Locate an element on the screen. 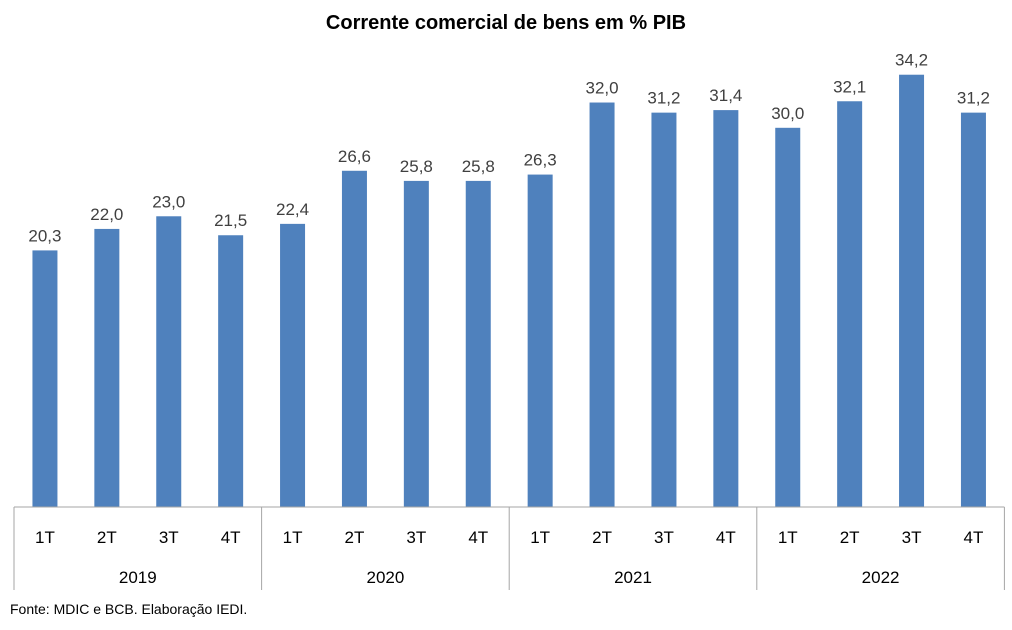 The width and height of the screenshot is (1012, 630). group-label: 2022 is located at coordinates (881, 577).